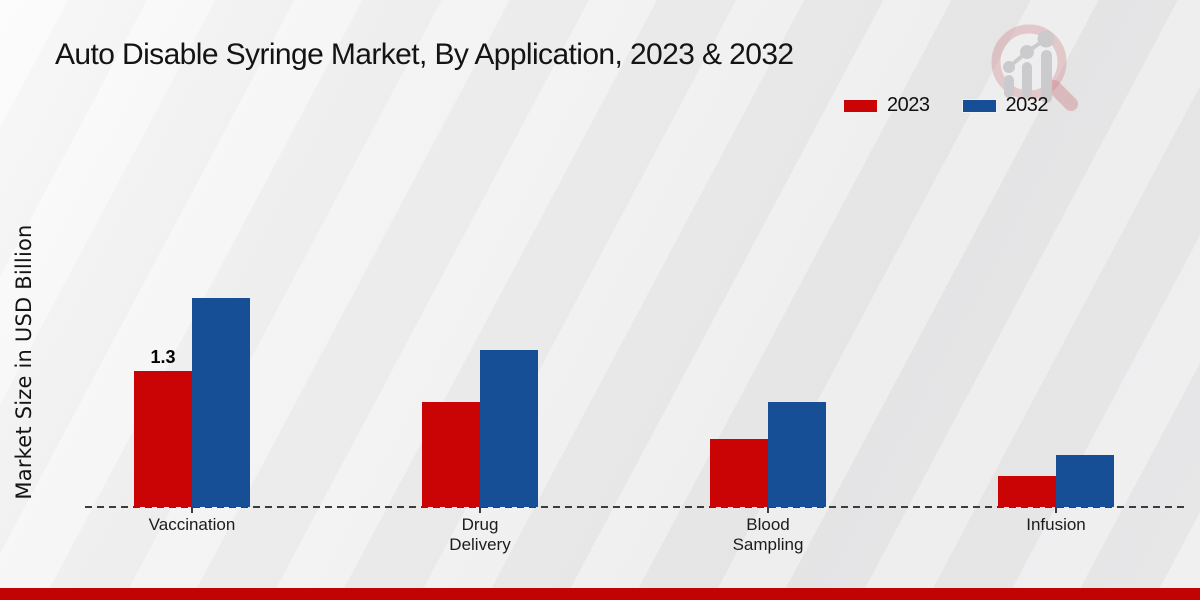 The image size is (1200, 600). What do you see at coordinates (886, 105) in the screenshot?
I see `legend-item-2023: 2023` at bounding box center [886, 105].